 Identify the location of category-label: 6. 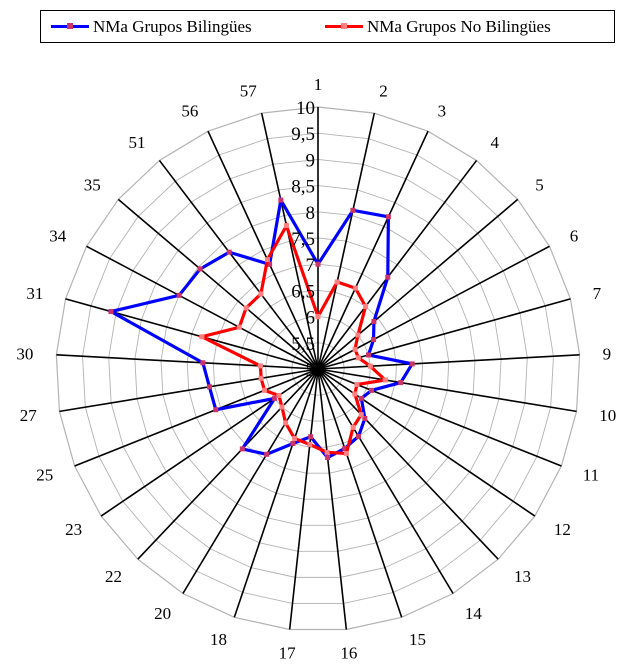
(574, 236).